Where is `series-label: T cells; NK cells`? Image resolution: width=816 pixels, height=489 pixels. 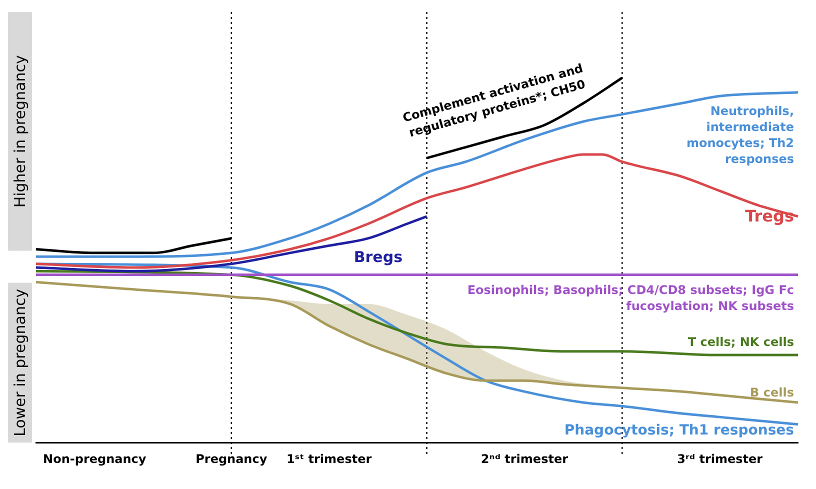
series-label: T cells; NK cells is located at coordinates (741, 342).